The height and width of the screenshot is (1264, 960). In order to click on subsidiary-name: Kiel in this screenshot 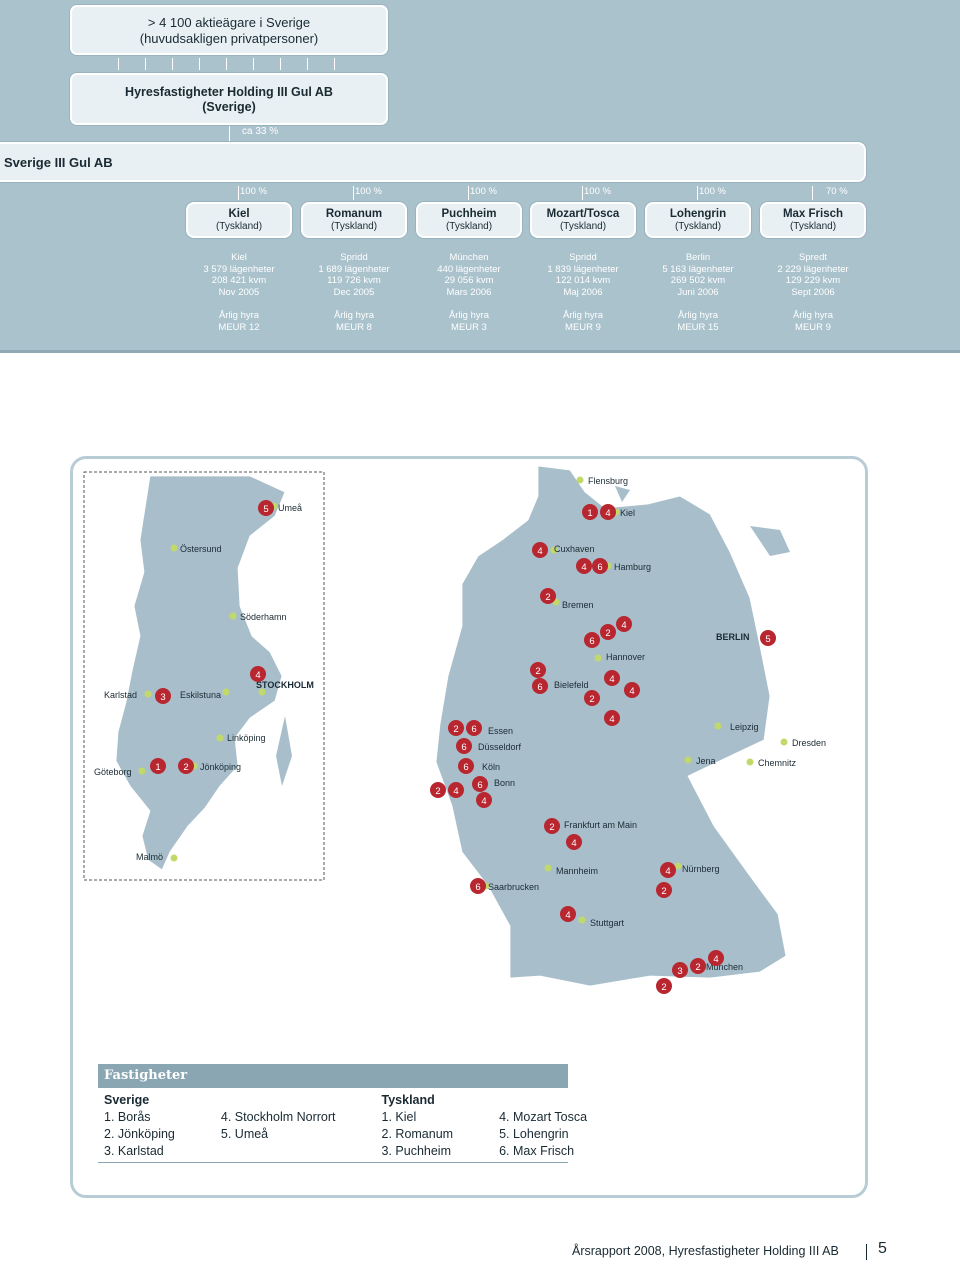, I will do `click(239, 214)`.